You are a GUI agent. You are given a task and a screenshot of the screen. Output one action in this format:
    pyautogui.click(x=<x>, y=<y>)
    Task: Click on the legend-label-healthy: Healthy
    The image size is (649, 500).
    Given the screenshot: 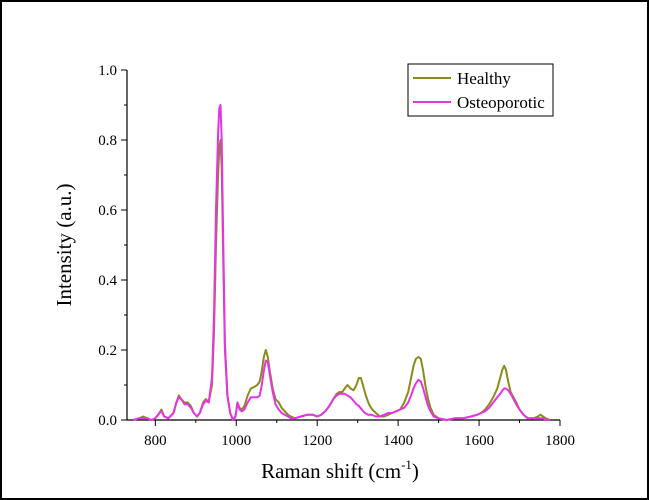 What is the action you would take?
    pyautogui.click(x=484, y=78)
    